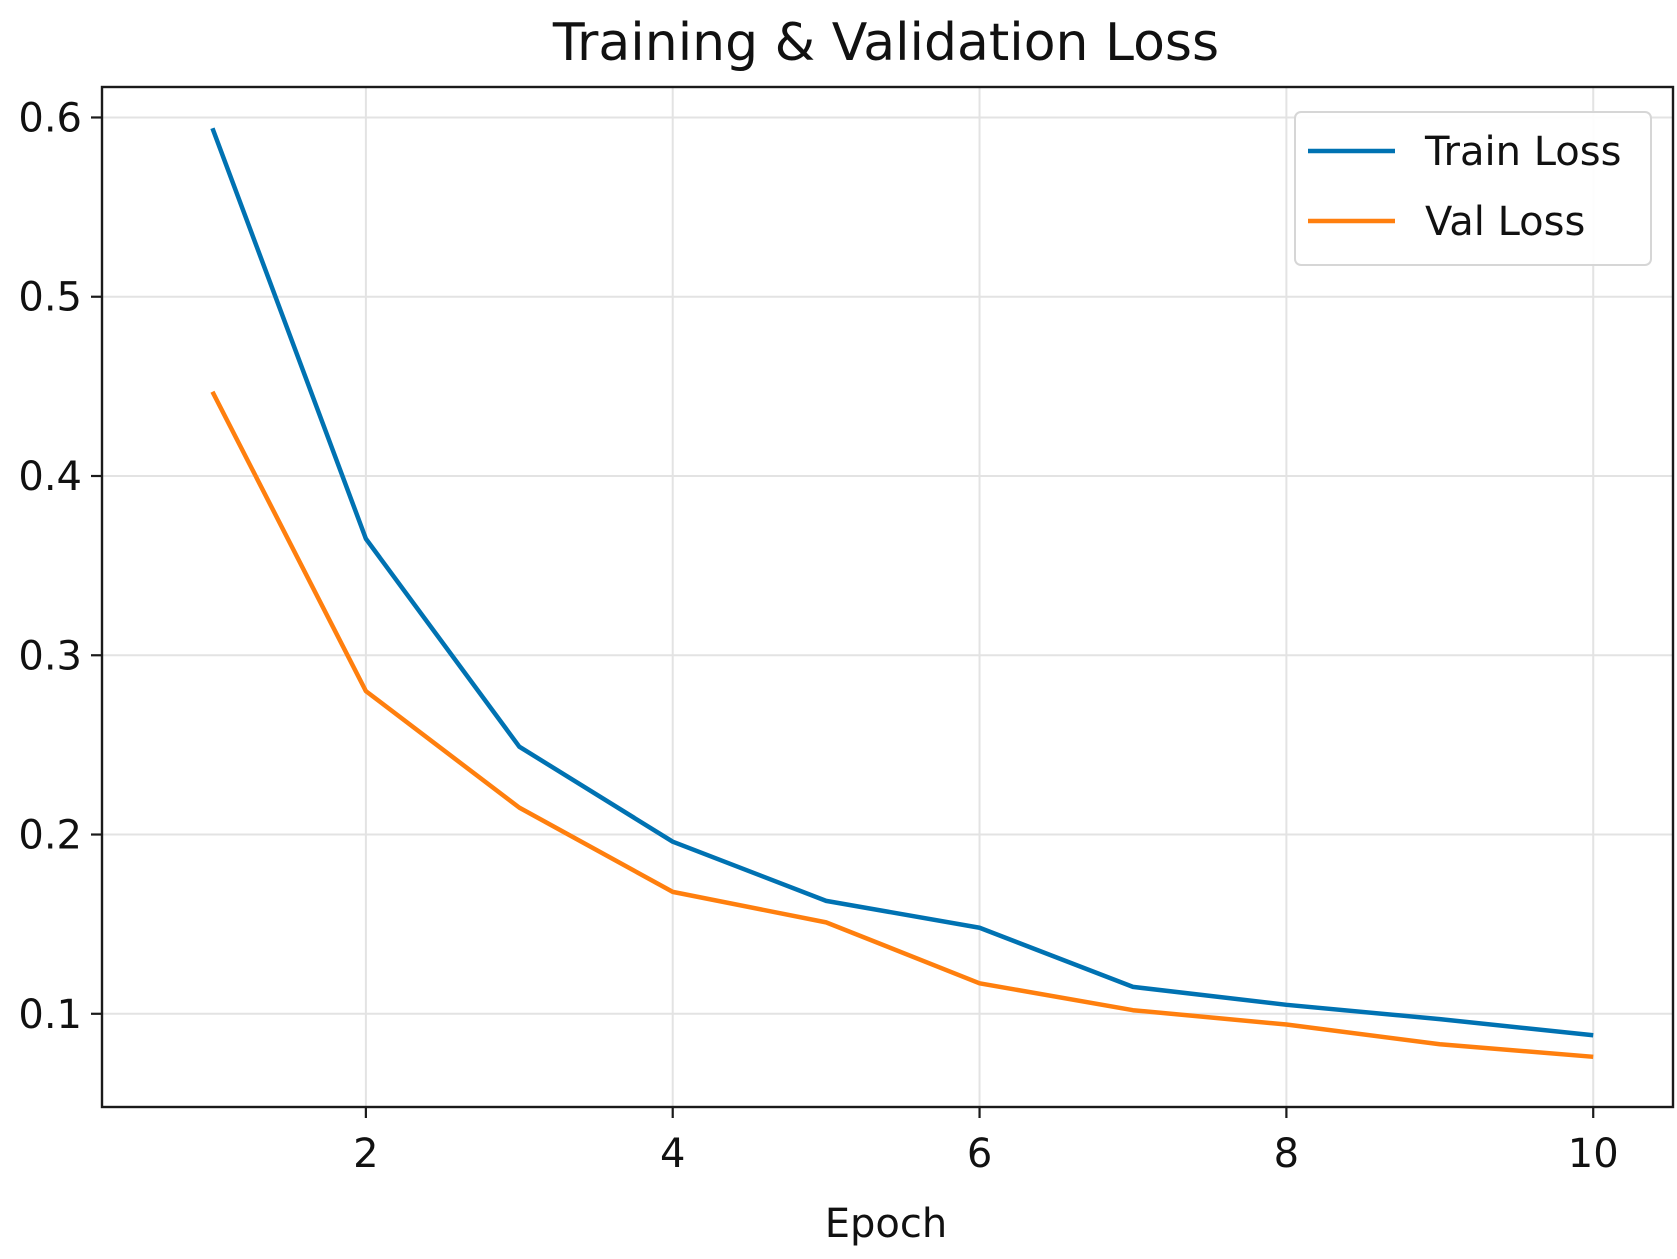 Image resolution: width=1677 pixels, height=1259 pixels. Describe the element at coordinates (50, 656) in the screenshot. I see `y-tick-label: 0.3` at that location.